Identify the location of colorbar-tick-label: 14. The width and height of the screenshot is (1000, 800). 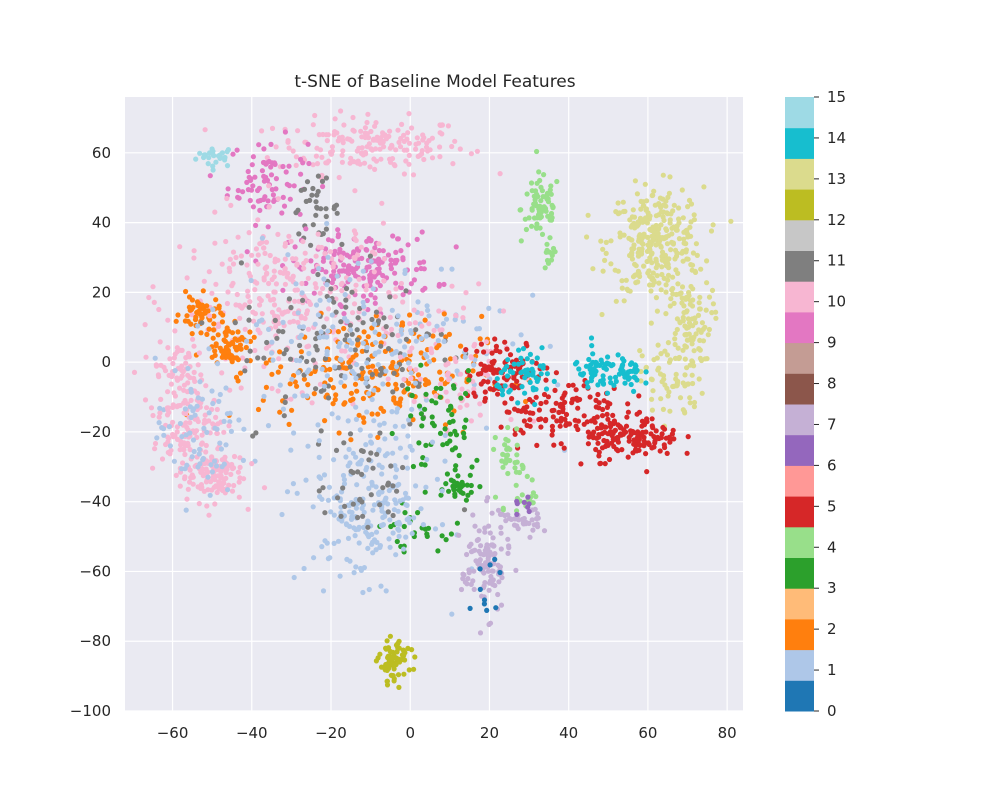
(836, 138).